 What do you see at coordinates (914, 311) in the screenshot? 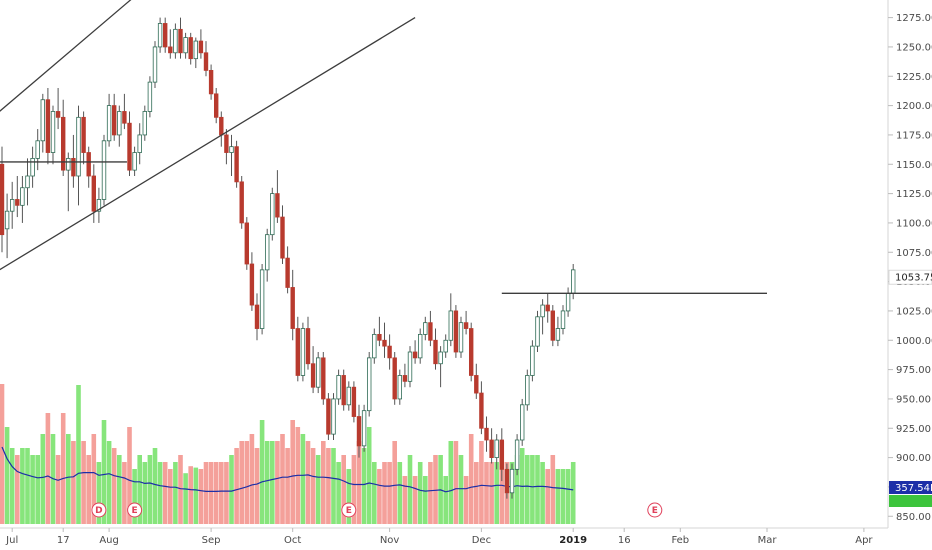
I see `price-tick-label: 1025.00` at bounding box center [914, 311].